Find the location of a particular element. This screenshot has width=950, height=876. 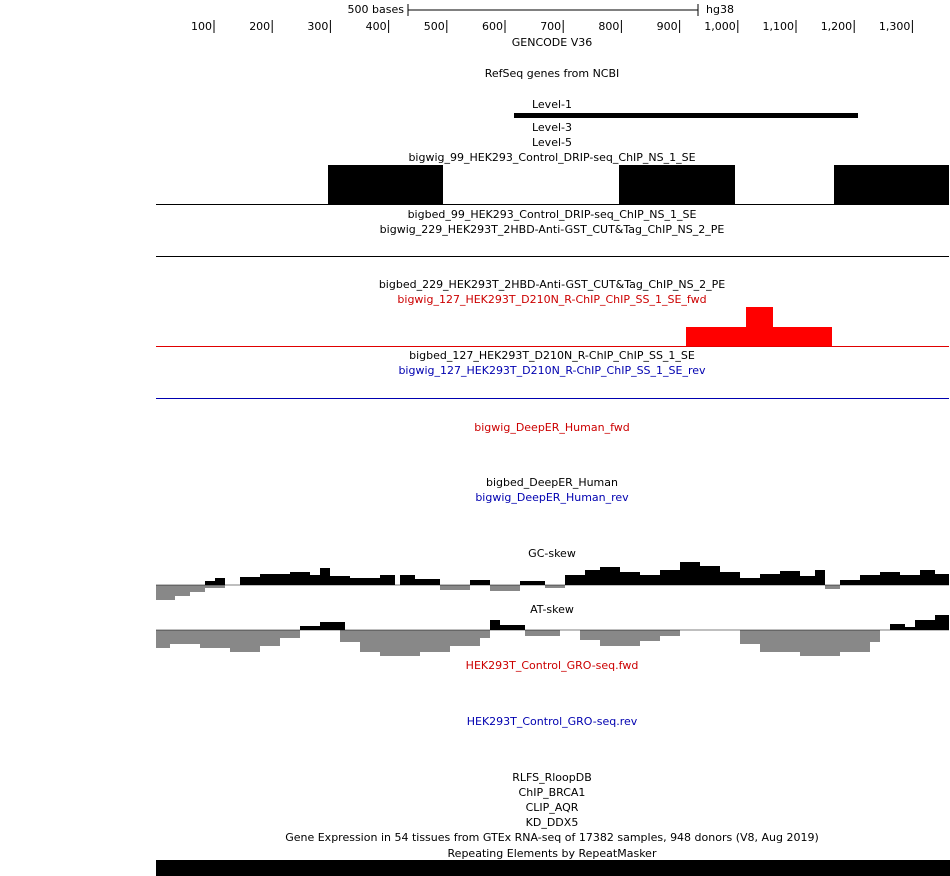

track-label: GENCODE V36 is located at coordinates (552, 42).